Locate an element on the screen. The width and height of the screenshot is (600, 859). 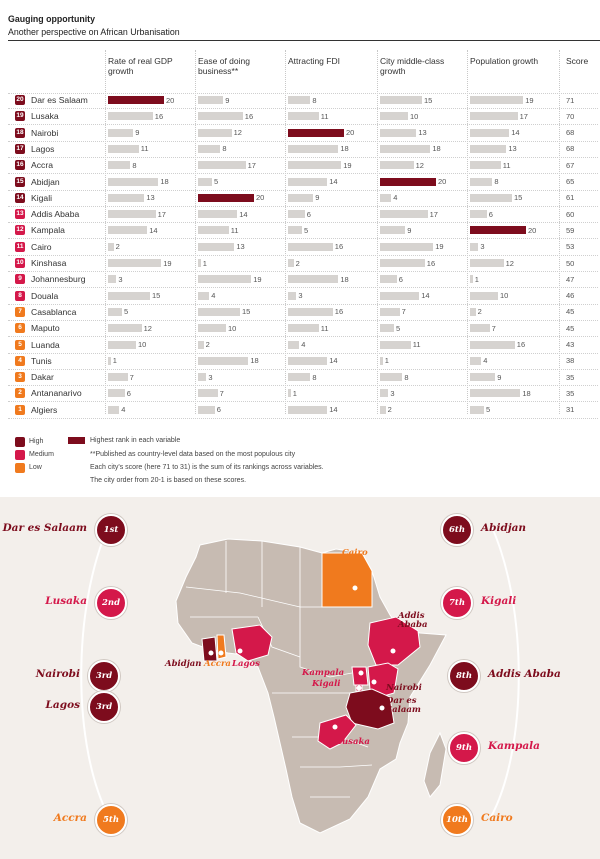
city-name: Douala is located at coordinates (45, 295).